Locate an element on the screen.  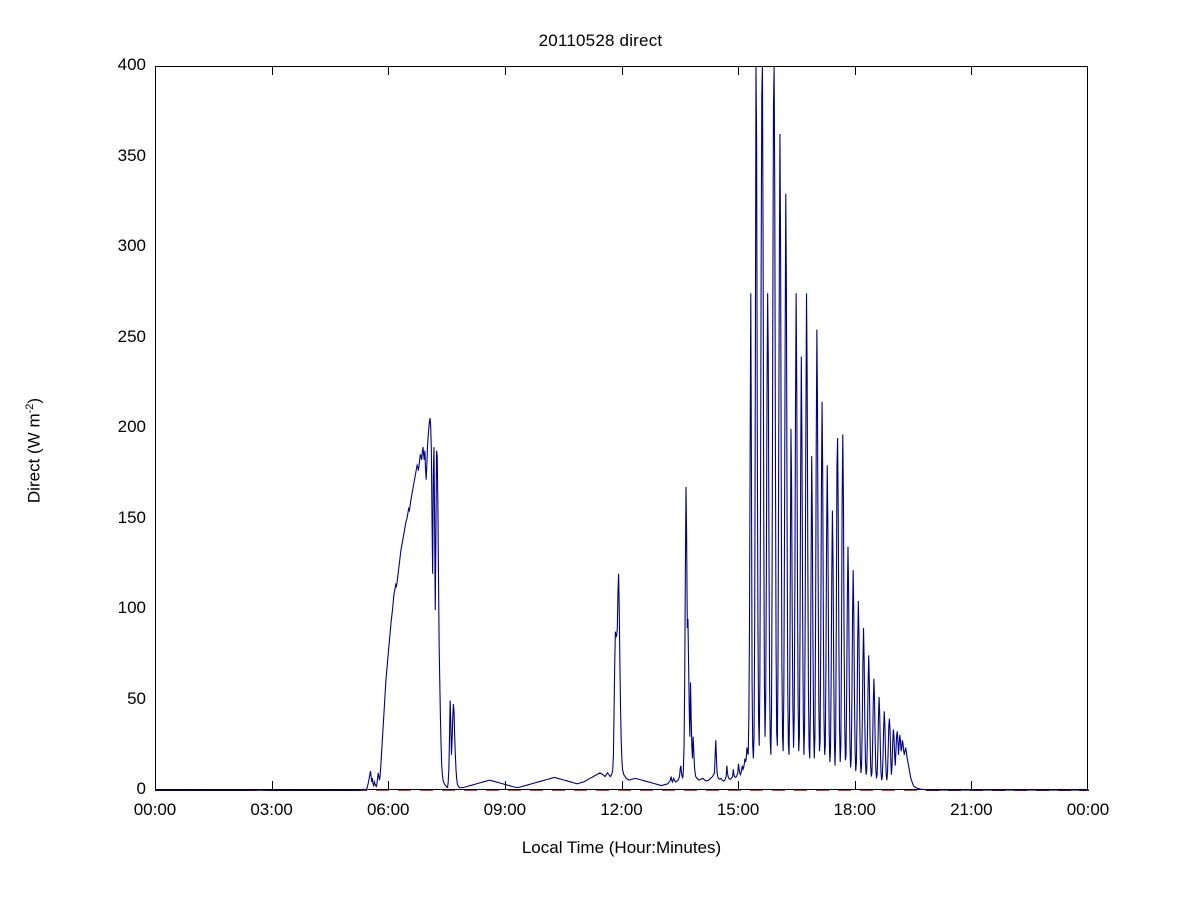
x-axis-tick-label: 12:00 is located at coordinates (621, 809).